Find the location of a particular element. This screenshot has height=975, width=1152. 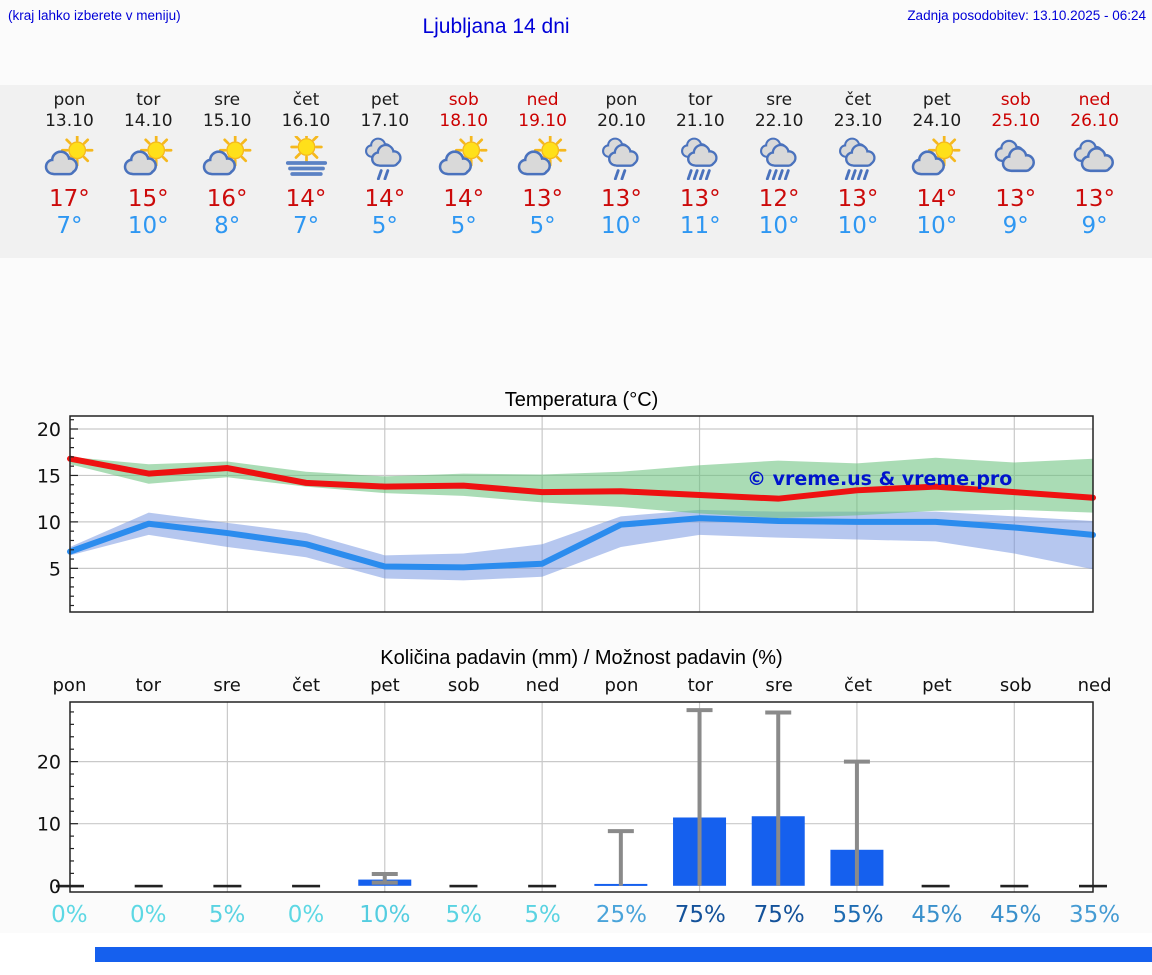

pop-value: 25% is located at coordinates (621, 915).